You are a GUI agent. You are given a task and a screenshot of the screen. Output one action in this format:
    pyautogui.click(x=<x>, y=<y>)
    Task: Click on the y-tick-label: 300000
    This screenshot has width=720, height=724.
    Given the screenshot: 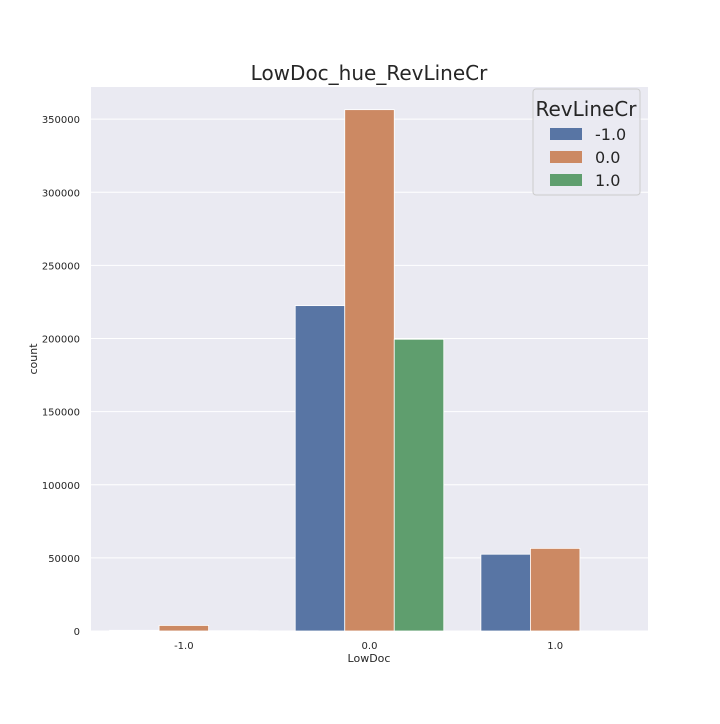 What is the action you would take?
    pyautogui.click(x=61, y=193)
    